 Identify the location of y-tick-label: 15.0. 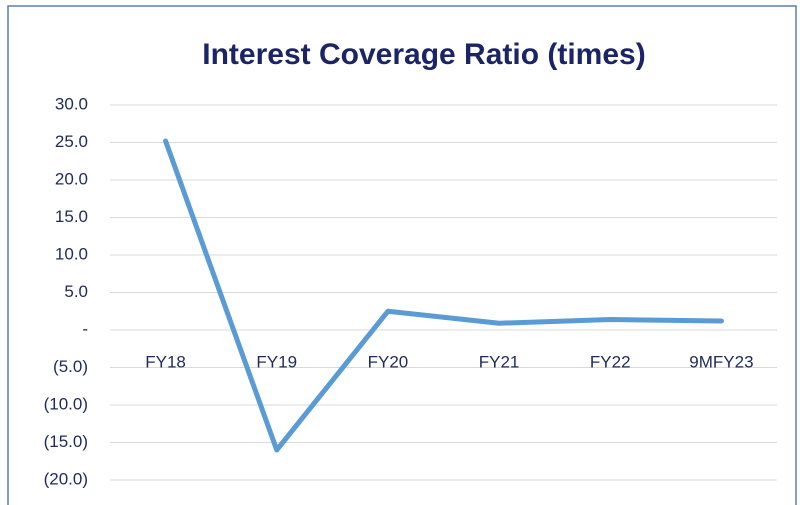
(71, 216).